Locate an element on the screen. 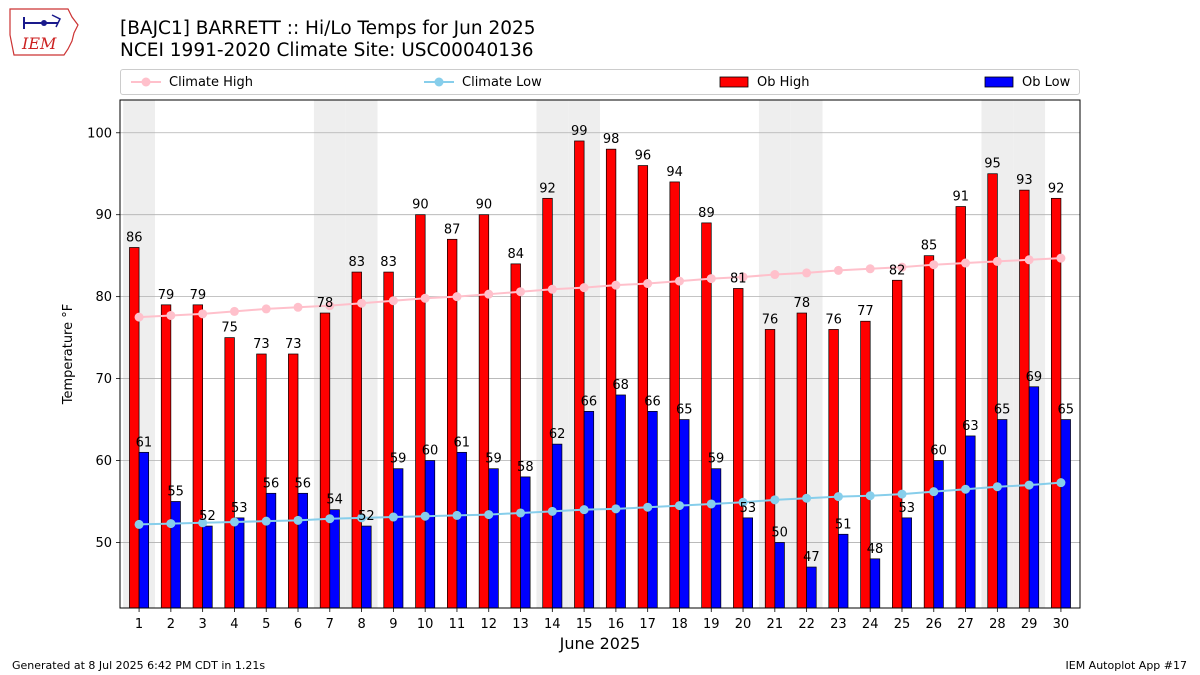  xtick-label-13: 13 is located at coordinates (520, 624).